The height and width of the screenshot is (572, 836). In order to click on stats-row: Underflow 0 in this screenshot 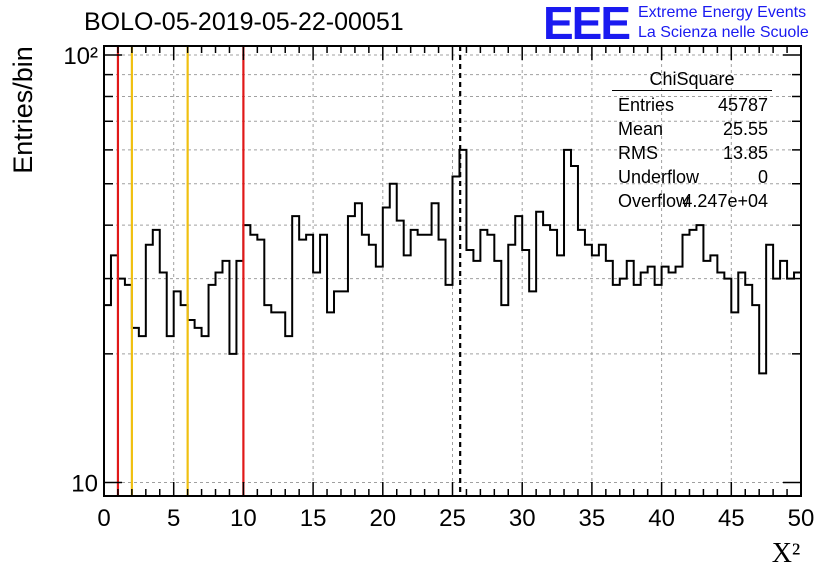, I will do `click(692, 177)`.